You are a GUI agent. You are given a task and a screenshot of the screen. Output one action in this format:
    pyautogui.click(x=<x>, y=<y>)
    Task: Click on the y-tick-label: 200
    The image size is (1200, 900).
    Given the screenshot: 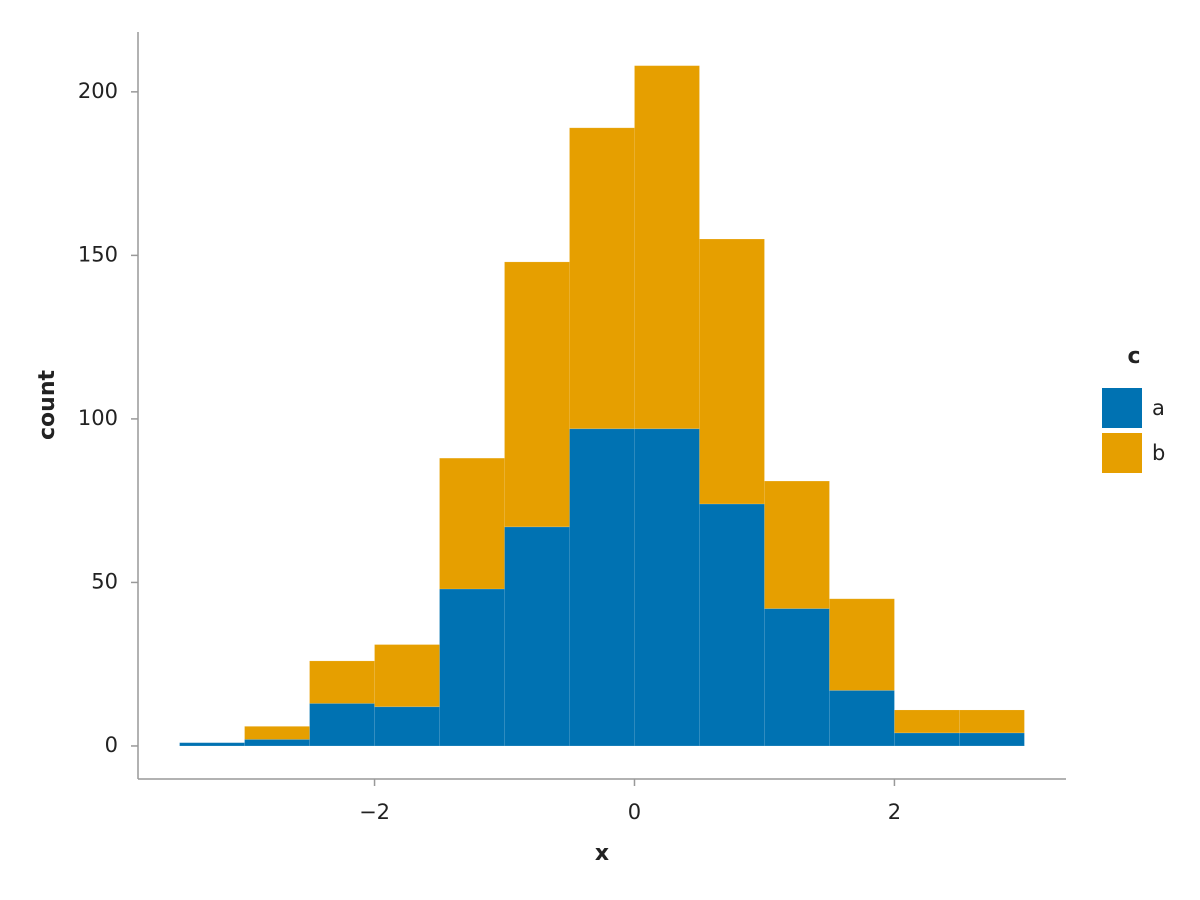 What is the action you would take?
    pyautogui.click(x=98, y=91)
    